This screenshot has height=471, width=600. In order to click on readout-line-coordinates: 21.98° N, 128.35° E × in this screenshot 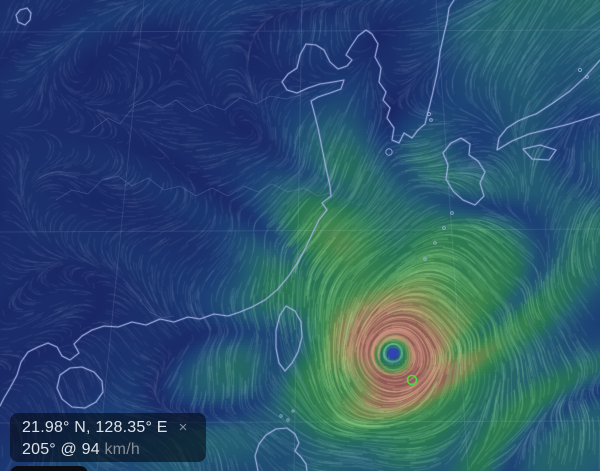, I will do `click(114, 428)`.